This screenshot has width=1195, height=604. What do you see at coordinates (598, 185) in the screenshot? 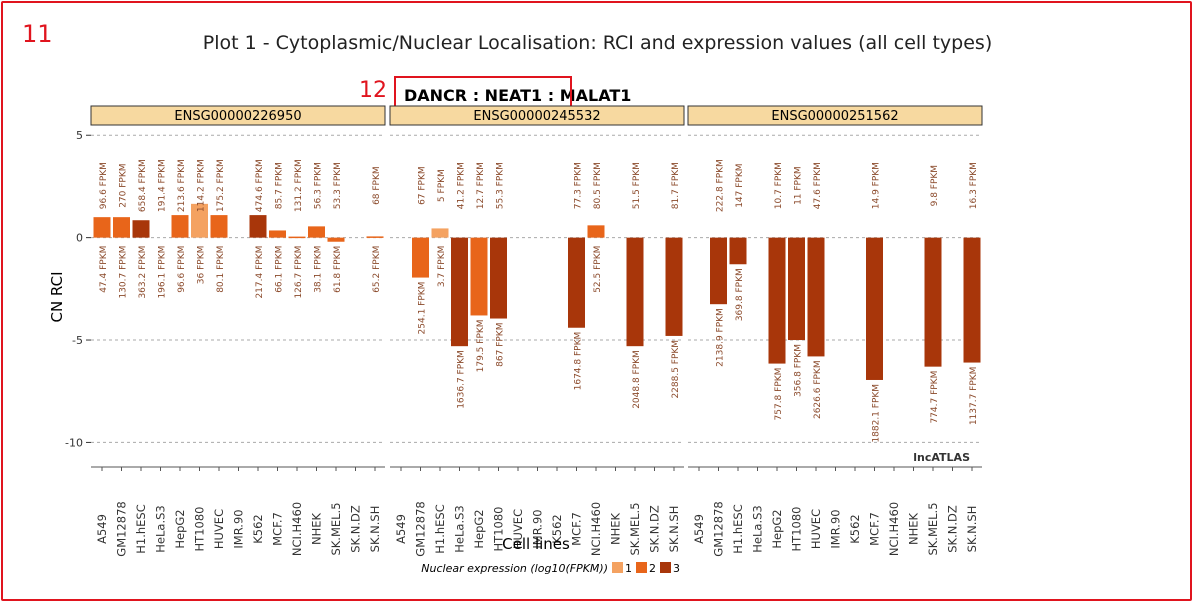
I see `cyto-fpkm-label: 80.5 FPKM` at bounding box center [598, 185].